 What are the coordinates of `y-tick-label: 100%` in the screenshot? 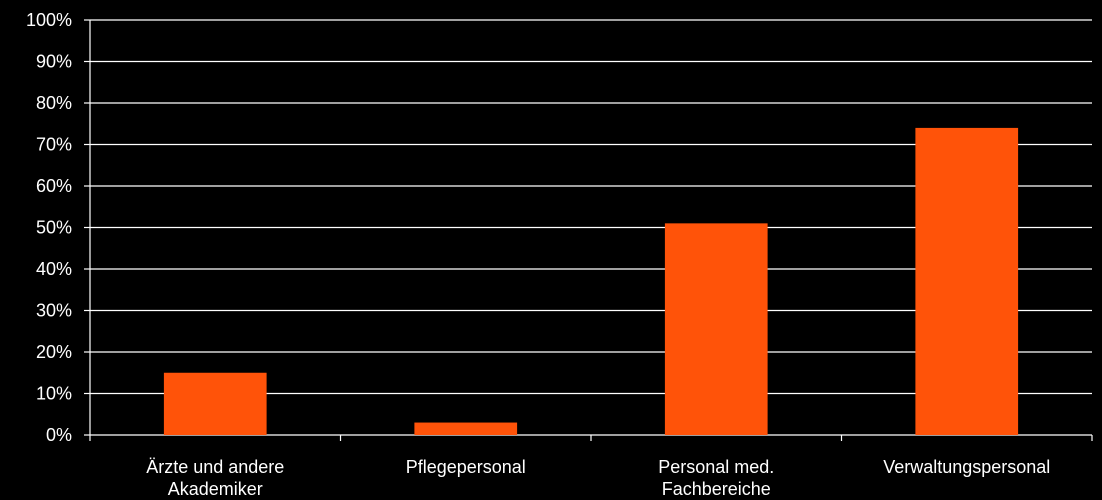 It's located at (49, 20).